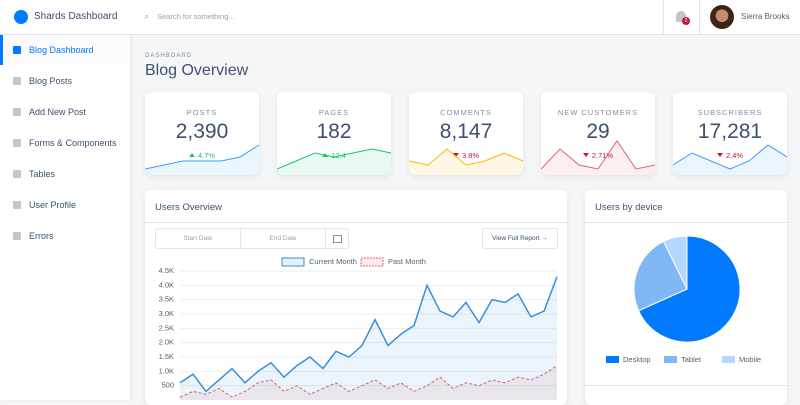  Describe the element at coordinates (51, 81) in the screenshot. I see `nav-label: Blog Posts` at that location.